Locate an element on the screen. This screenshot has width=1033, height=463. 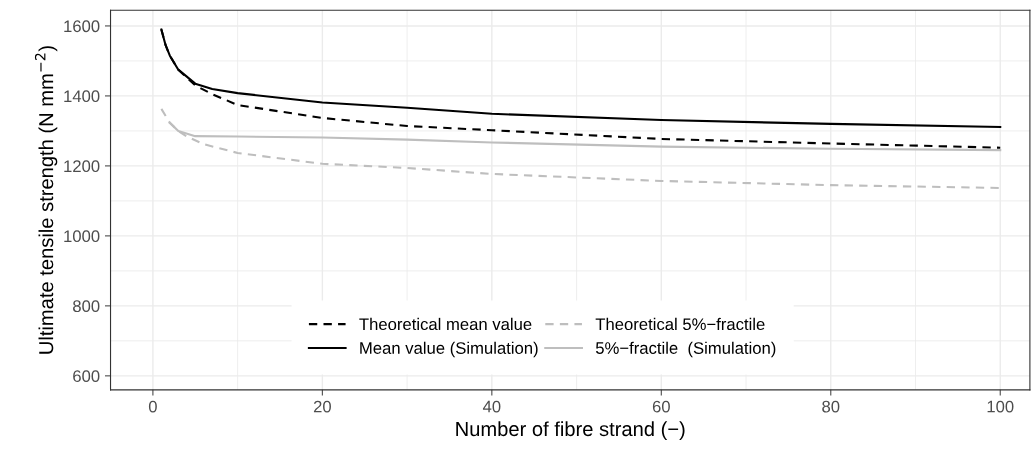
x-tick-label: 100 is located at coordinates (1000, 406).